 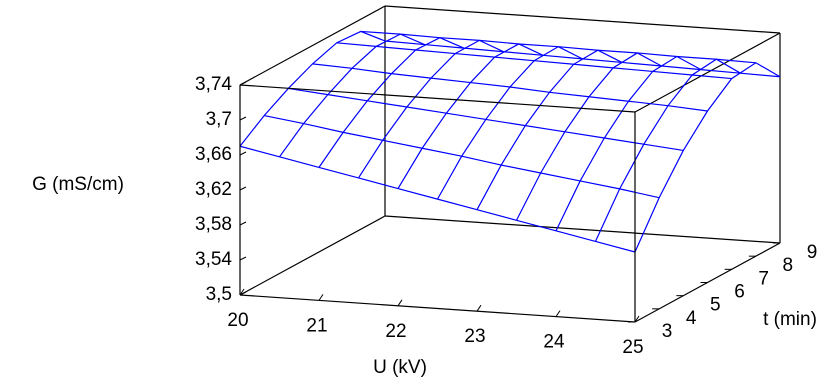 I want to click on x-tick-label: 20, so click(x=237, y=320).